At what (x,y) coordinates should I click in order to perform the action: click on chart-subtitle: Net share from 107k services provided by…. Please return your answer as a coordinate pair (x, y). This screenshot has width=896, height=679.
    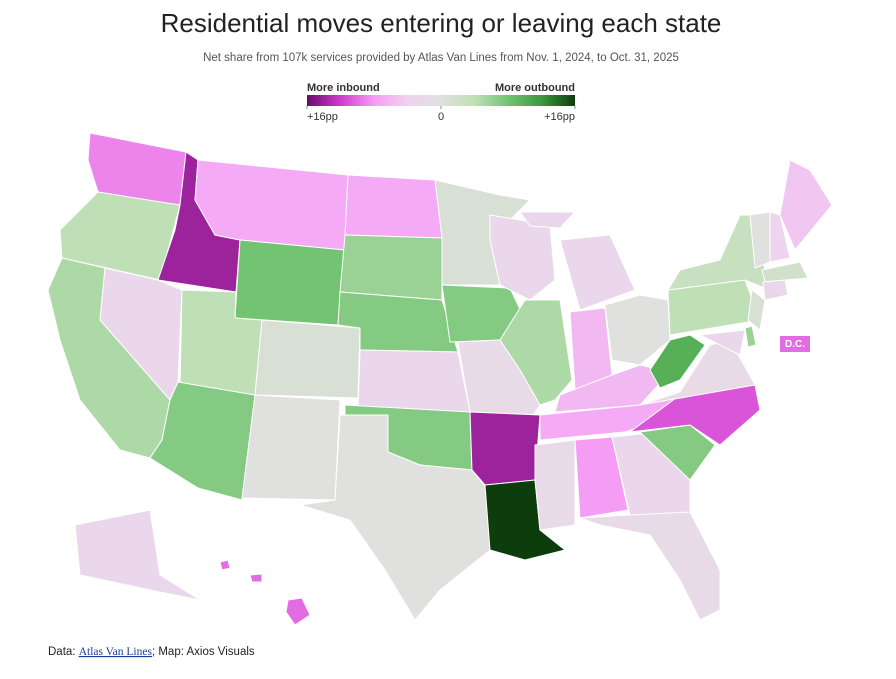
    Looking at the image, I should click on (441, 58).